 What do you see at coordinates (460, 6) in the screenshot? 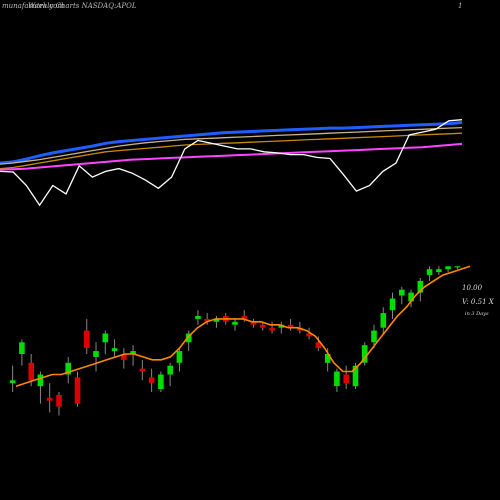
I see `corner-label: 1` at bounding box center [460, 6].